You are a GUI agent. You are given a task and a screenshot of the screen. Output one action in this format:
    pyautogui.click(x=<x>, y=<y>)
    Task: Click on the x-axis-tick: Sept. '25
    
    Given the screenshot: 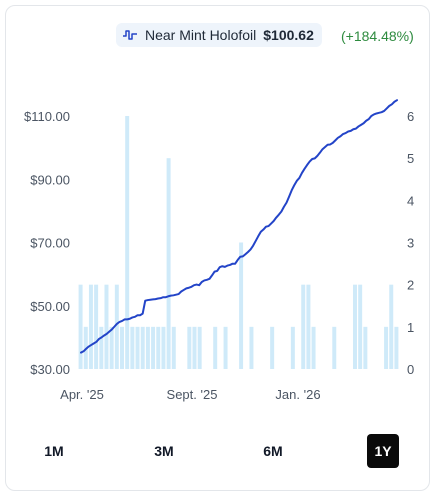 What is the action you would take?
    pyautogui.click(x=192, y=394)
    